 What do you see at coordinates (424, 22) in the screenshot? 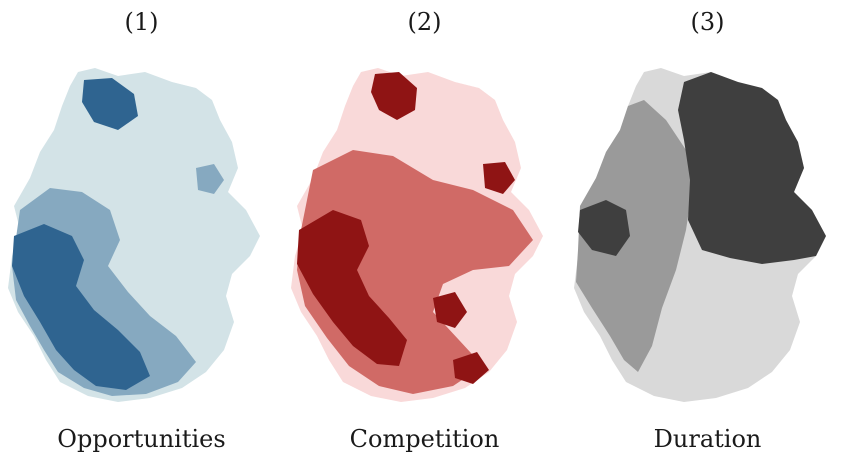
I see `panel-number: (2)` at bounding box center [424, 22].